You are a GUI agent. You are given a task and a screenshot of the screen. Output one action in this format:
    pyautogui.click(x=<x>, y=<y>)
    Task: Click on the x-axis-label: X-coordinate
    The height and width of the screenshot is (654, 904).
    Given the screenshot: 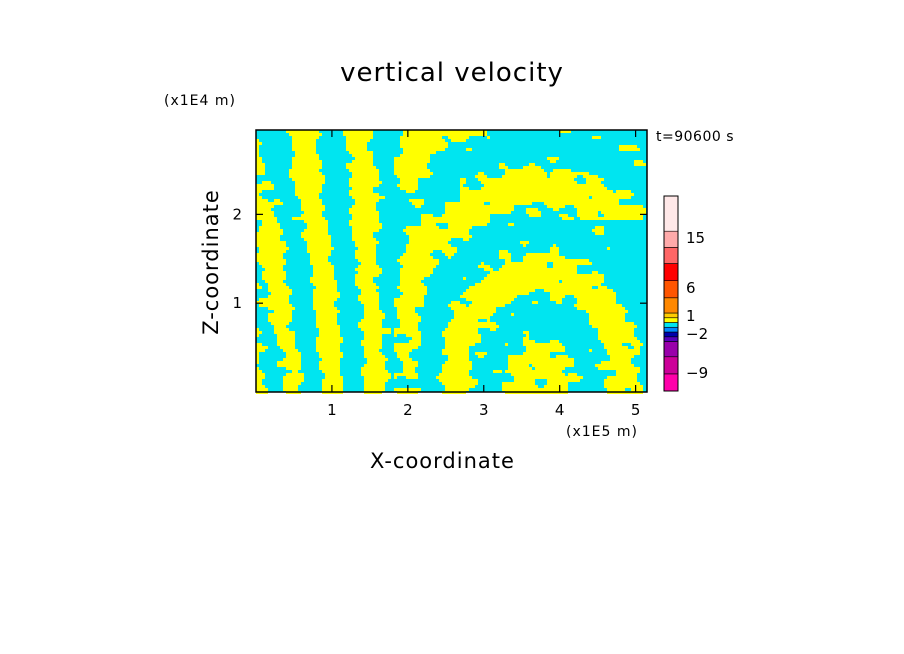 What is the action you would take?
    pyautogui.click(x=442, y=461)
    